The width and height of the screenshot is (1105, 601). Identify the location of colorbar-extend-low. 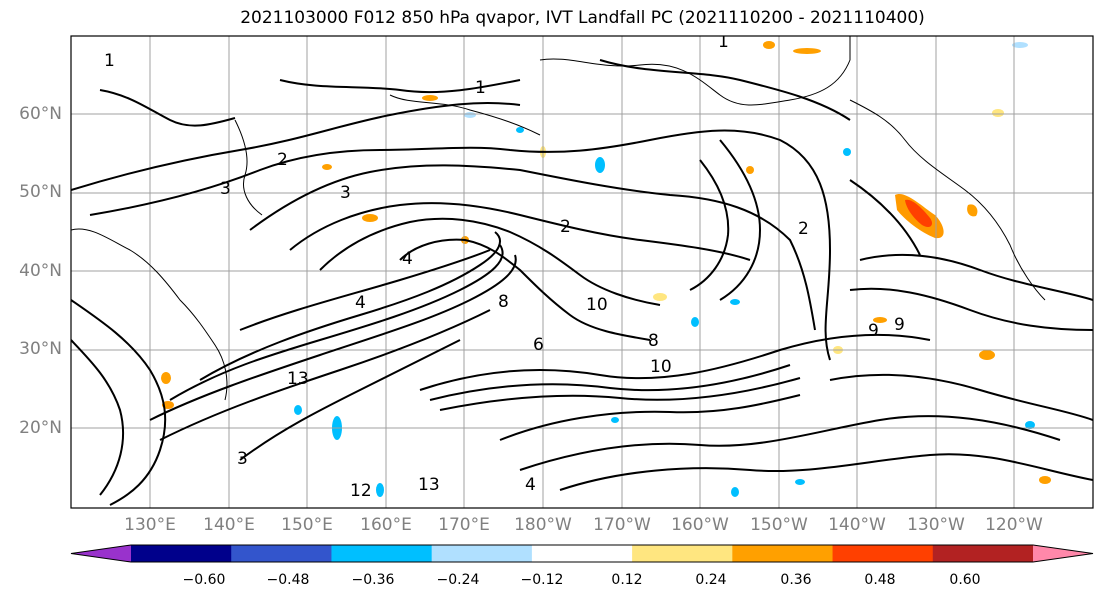
(101, 553).